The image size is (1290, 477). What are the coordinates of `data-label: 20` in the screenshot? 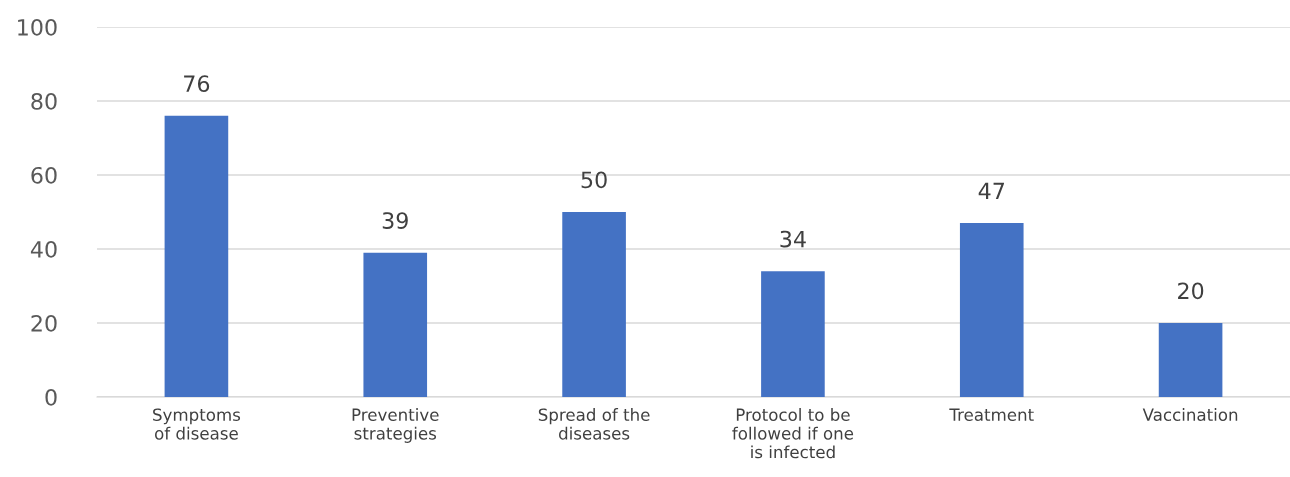 It's located at (1191, 291).